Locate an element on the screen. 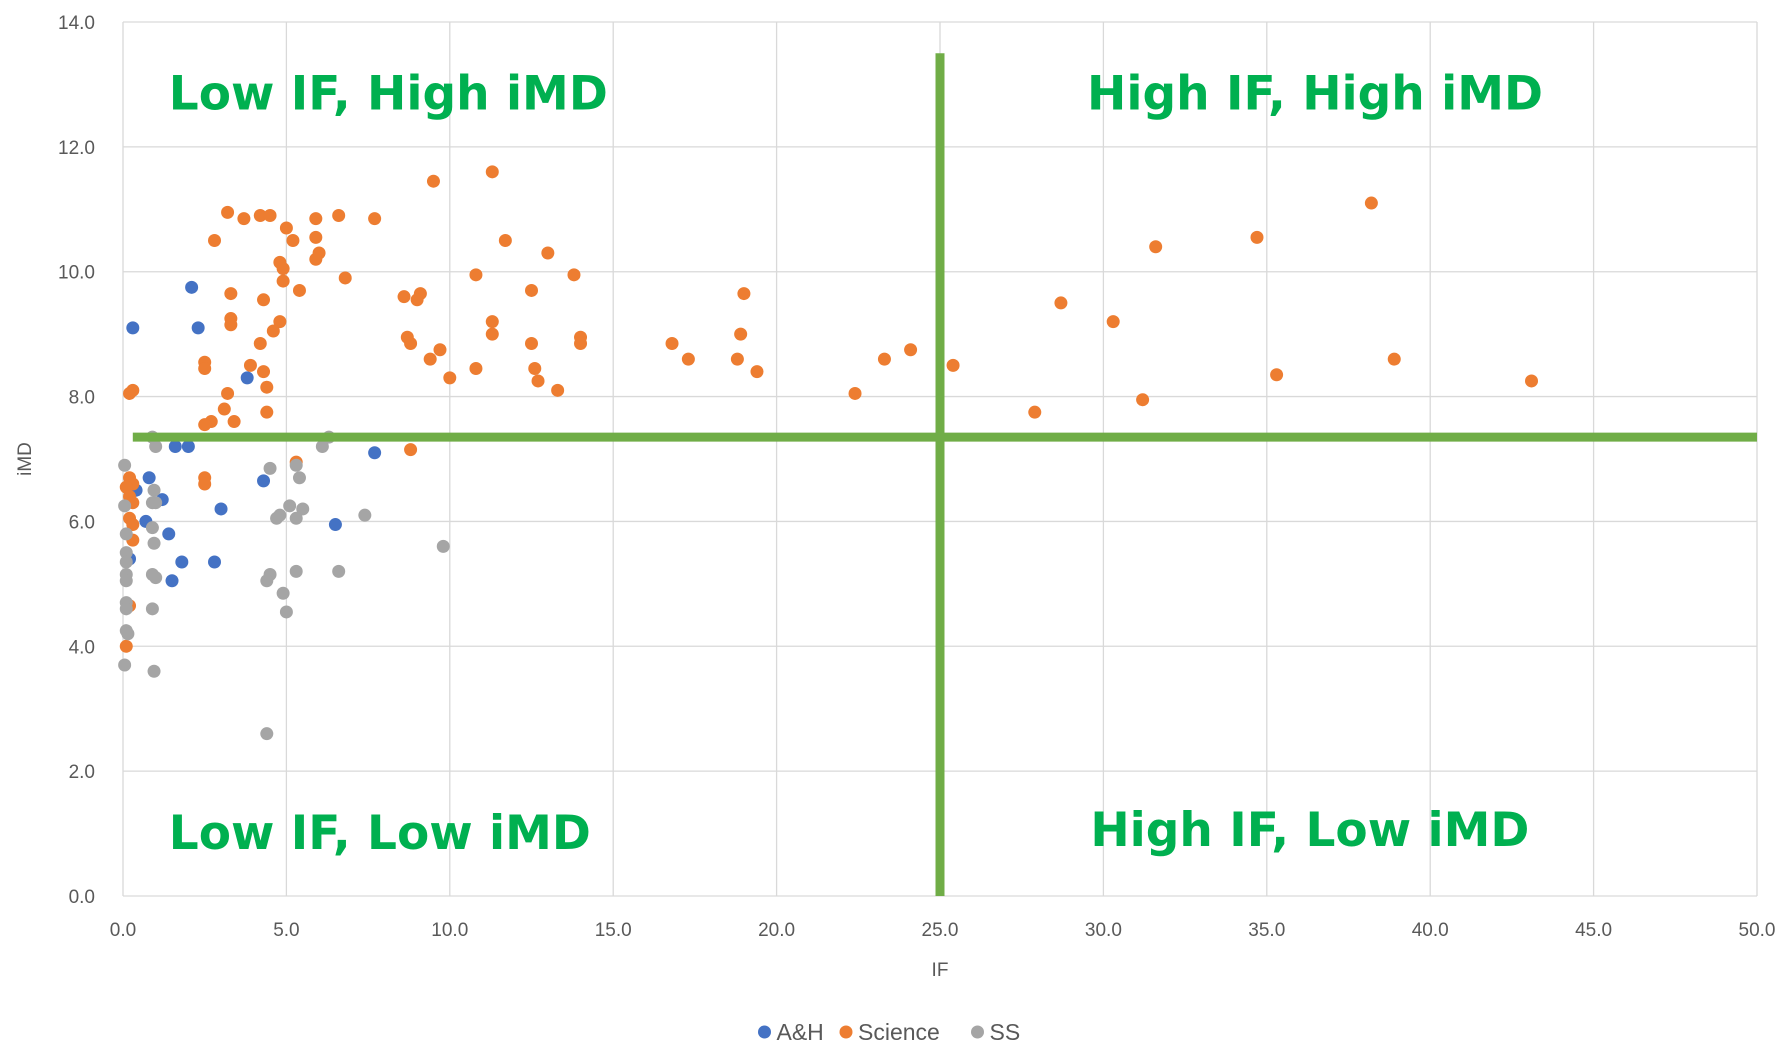 The width and height of the screenshot is (1783, 1055). quadrant-label: Low IF, Low iMD is located at coordinates (380, 833).